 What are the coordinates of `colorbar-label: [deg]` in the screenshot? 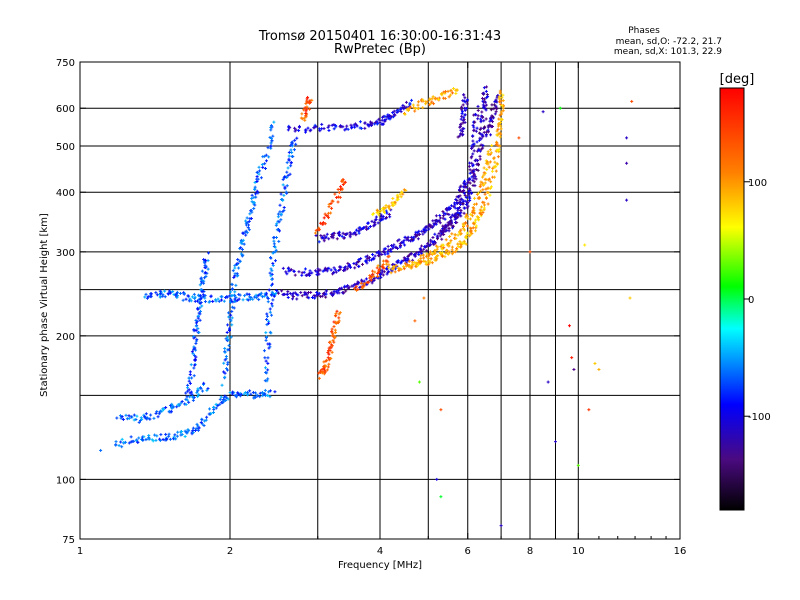 It's located at (737, 79).